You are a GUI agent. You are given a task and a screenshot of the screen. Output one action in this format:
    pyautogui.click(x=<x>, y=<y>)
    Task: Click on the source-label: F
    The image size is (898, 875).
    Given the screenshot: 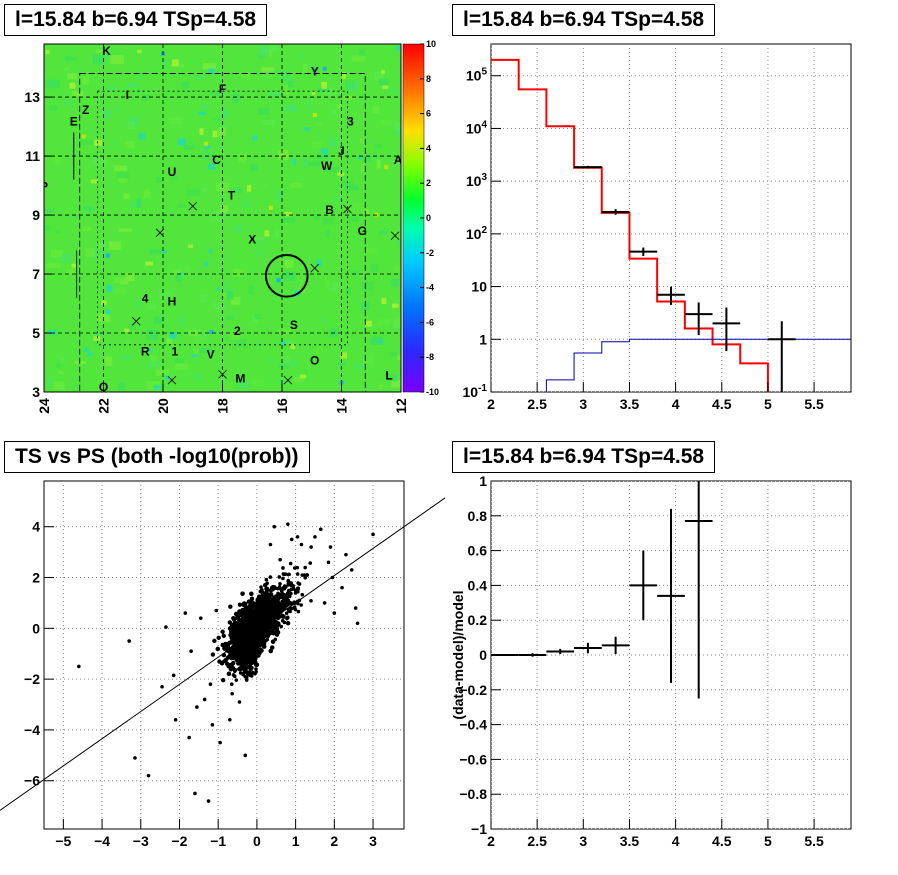 What is the action you would take?
    pyautogui.click(x=222, y=89)
    